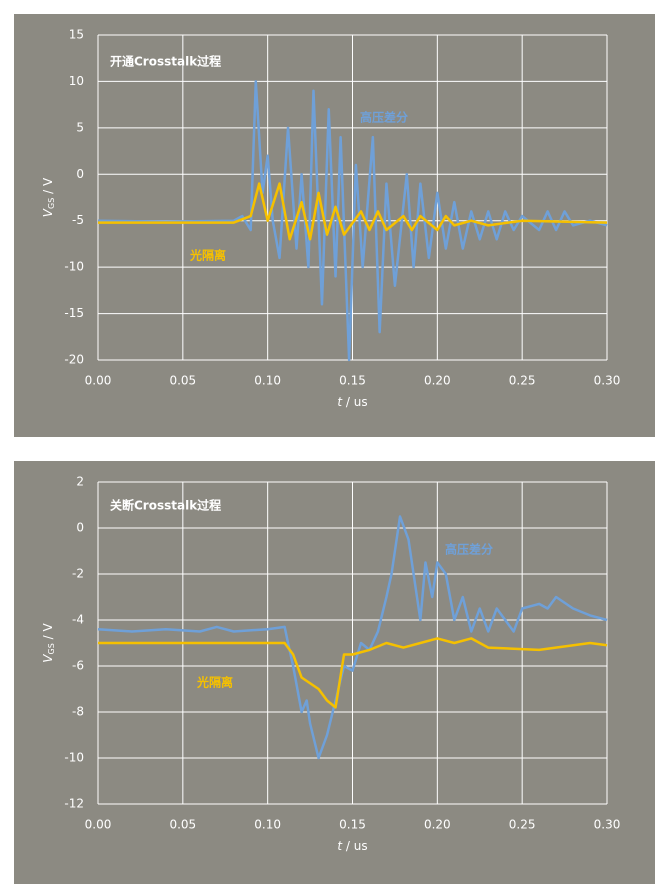  I want to click on y-tick-label: -2, so click(78, 574).